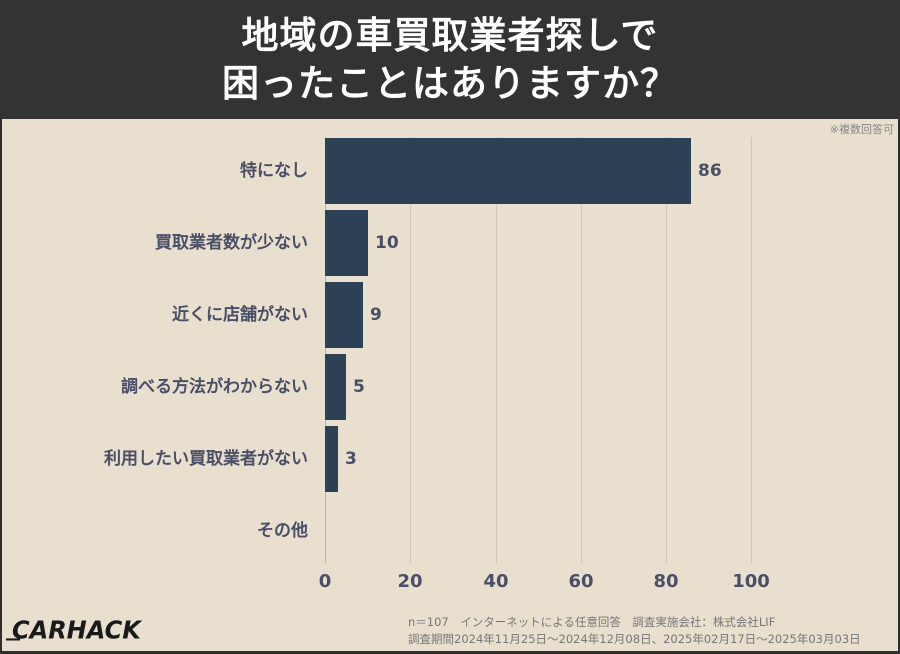 The height and width of the screenshot is (654, 900). Describe the element at coordinates (581, 581) in the screenshot. I see `x-tick-label: 60` at that location.